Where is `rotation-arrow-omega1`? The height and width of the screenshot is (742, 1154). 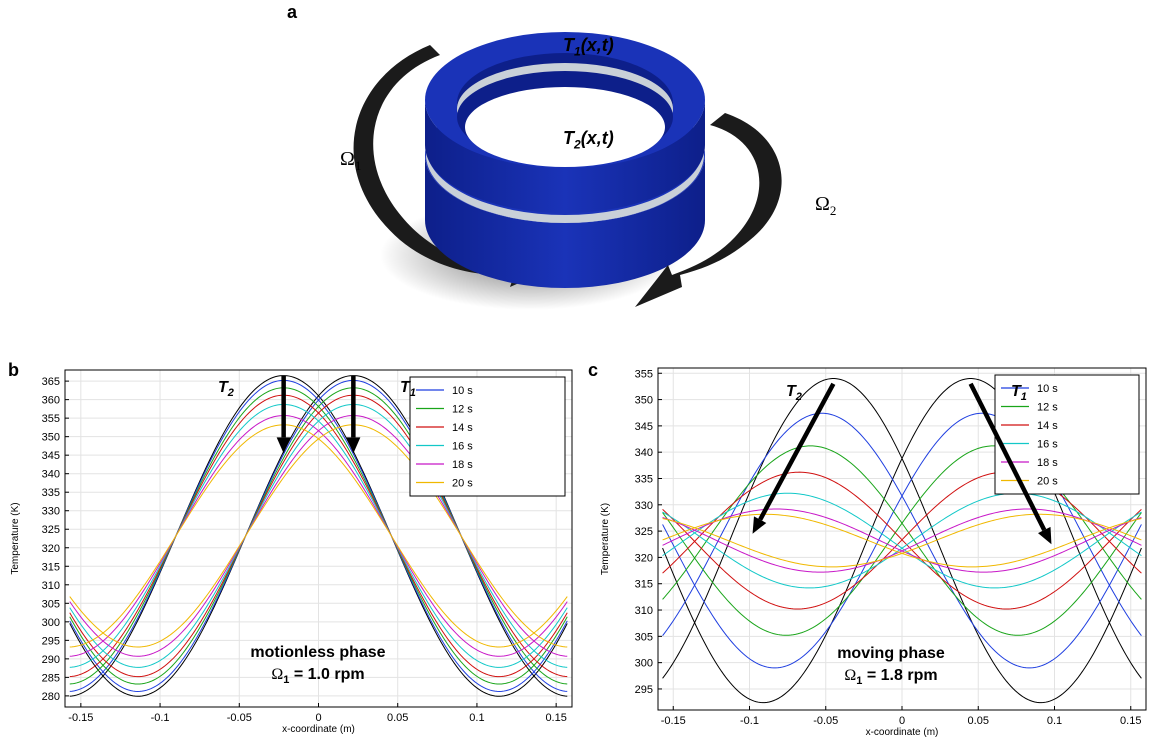 rotation-arrow-omega1 is located at coordinates (454, 166).